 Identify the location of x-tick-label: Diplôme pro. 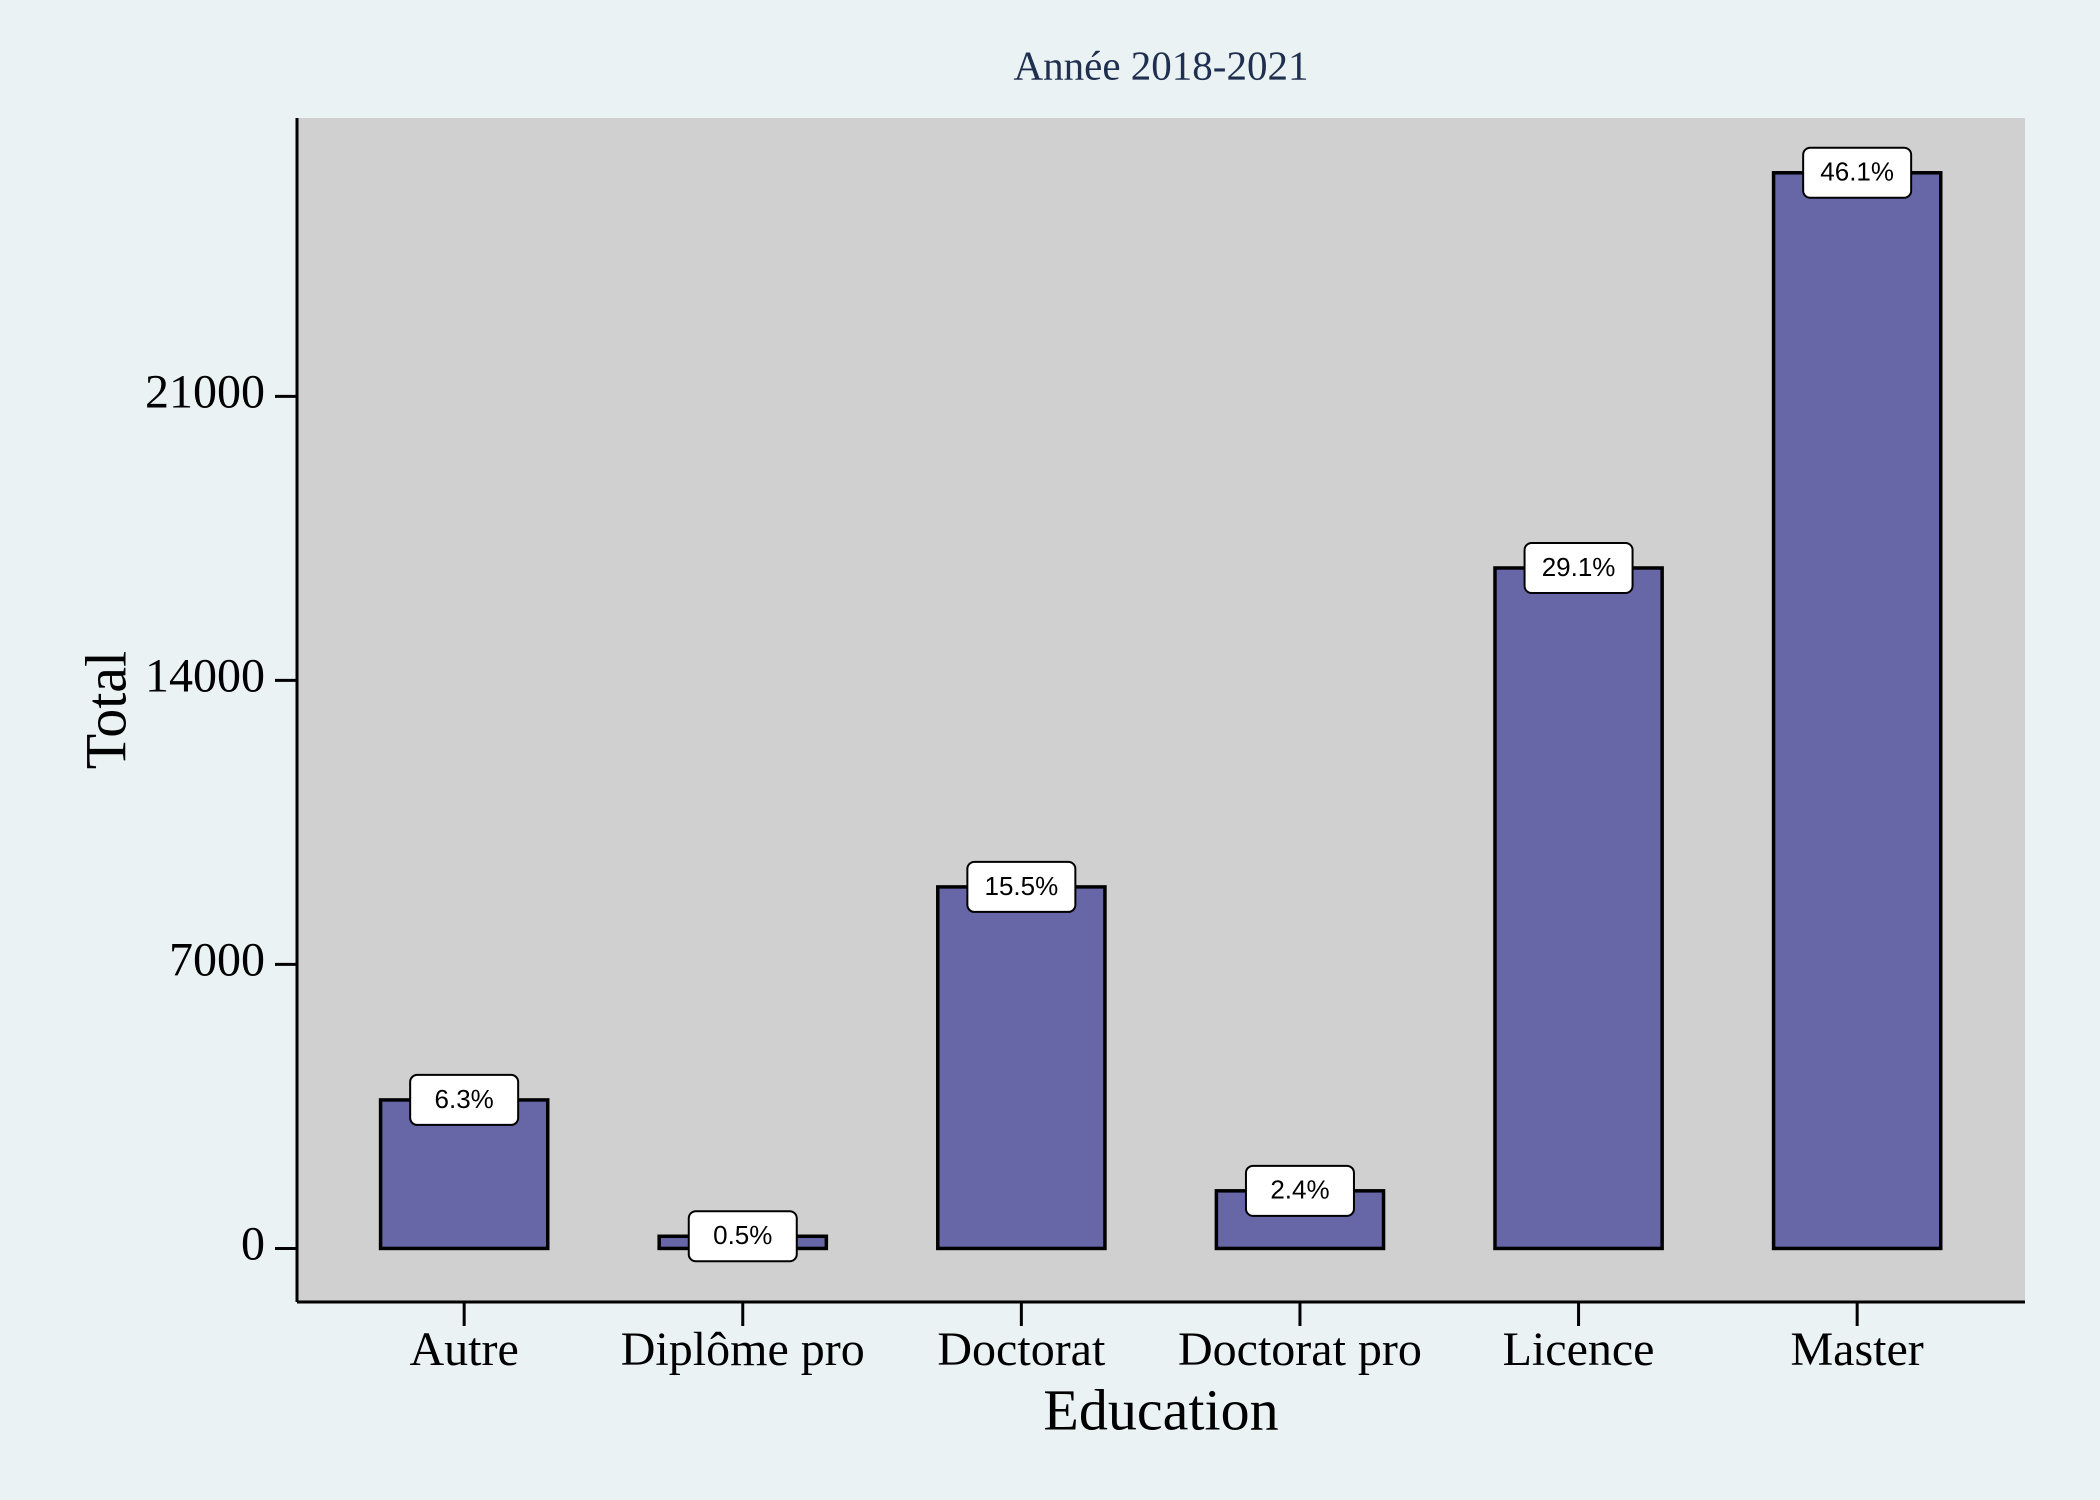
(743, 1349).